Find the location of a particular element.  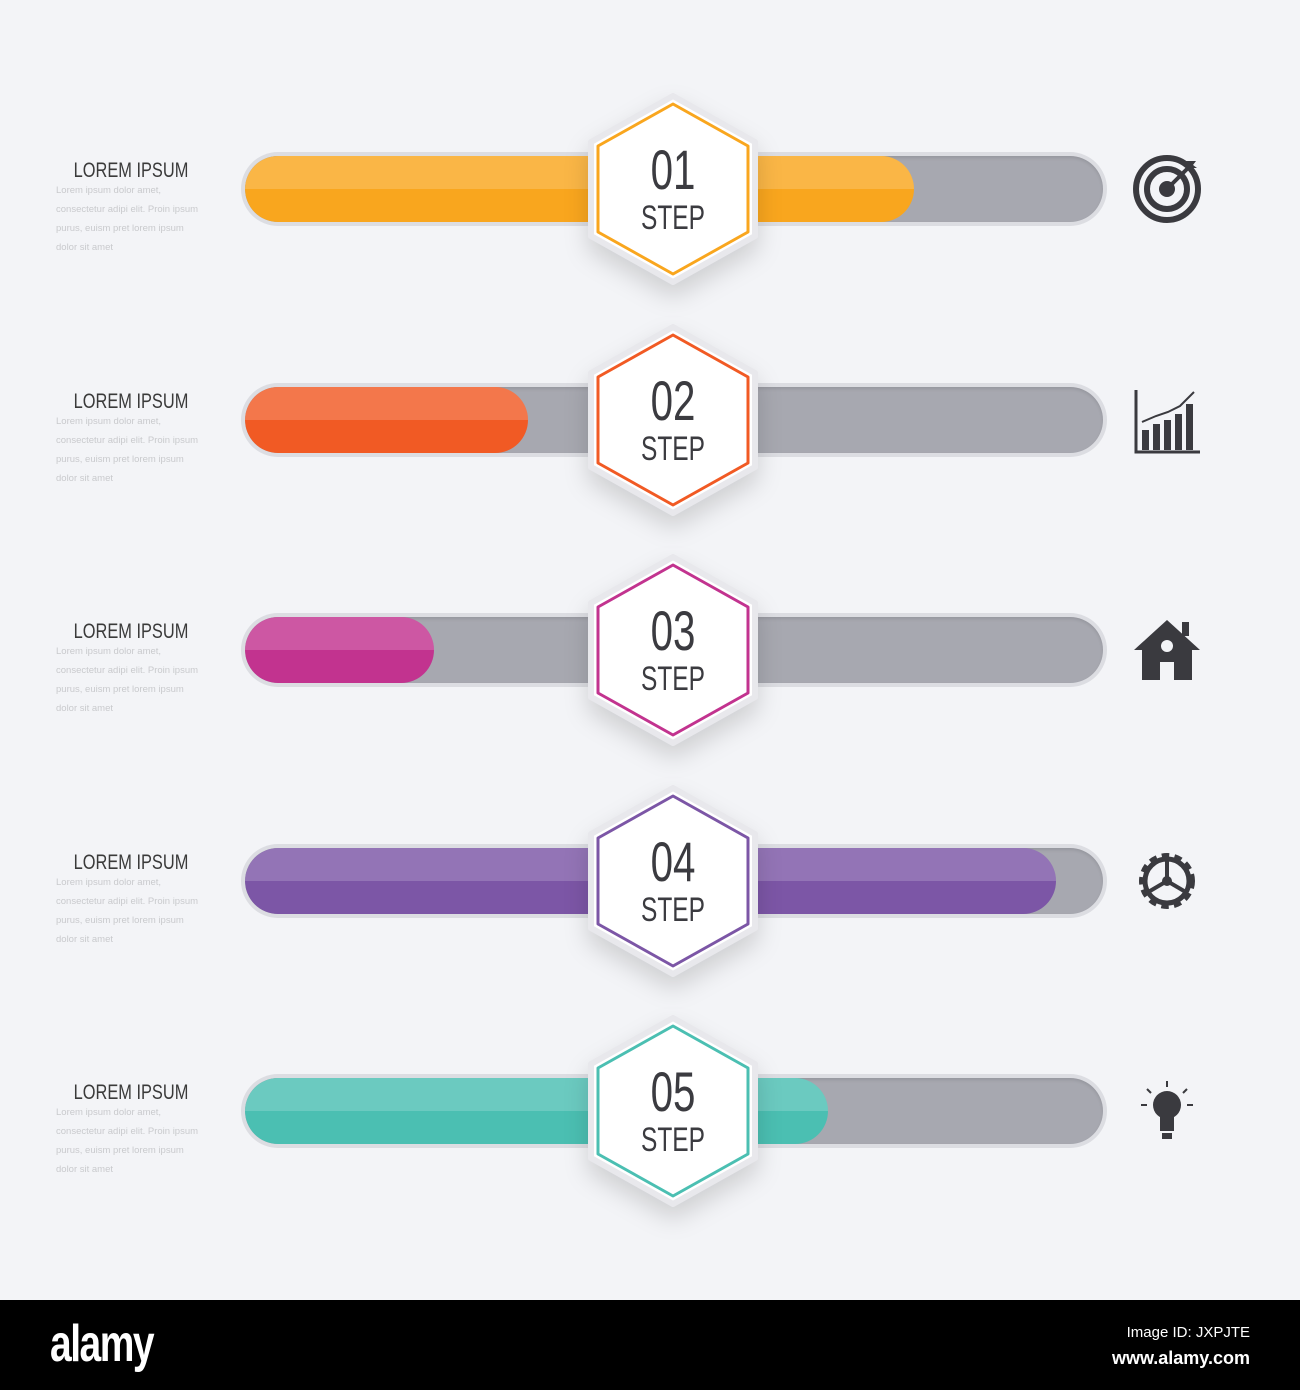

step-number: 01 is located at coordinates (673, 169).